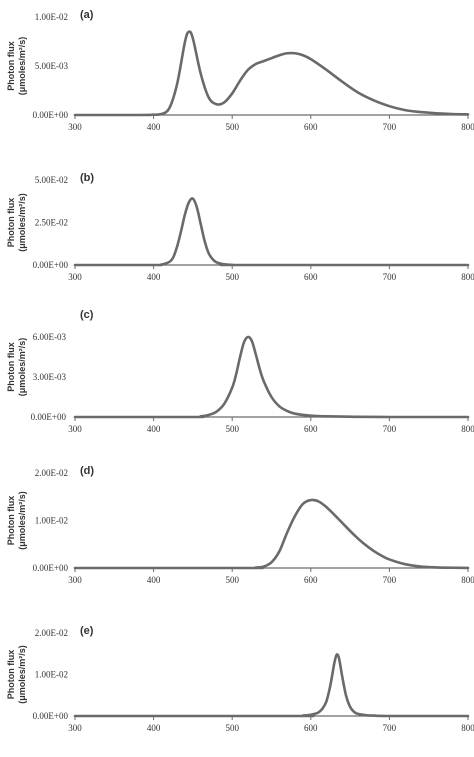 The height and width of the screenshot is (757, 474). Describe the element at coordinates (51, 223) in the screenshot. I see `y-tick-label: 2.50E-02` at that location.